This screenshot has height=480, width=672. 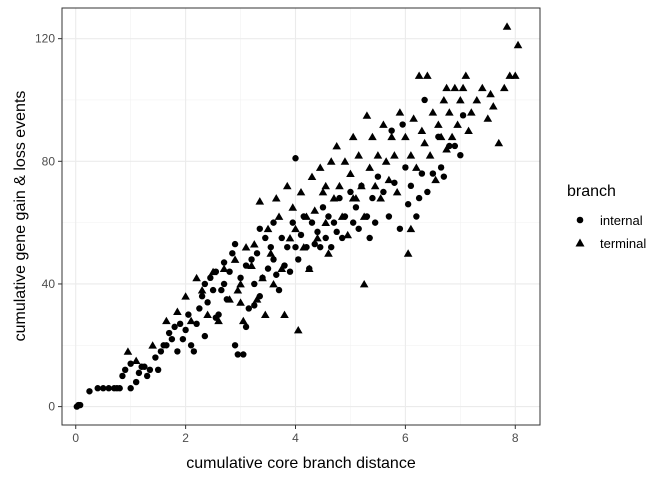 What do you see at coordinates (301, 463) in the screenshot?
I see `x-axis-title: cumulative core branch distance` at bounding box center [301, 463].